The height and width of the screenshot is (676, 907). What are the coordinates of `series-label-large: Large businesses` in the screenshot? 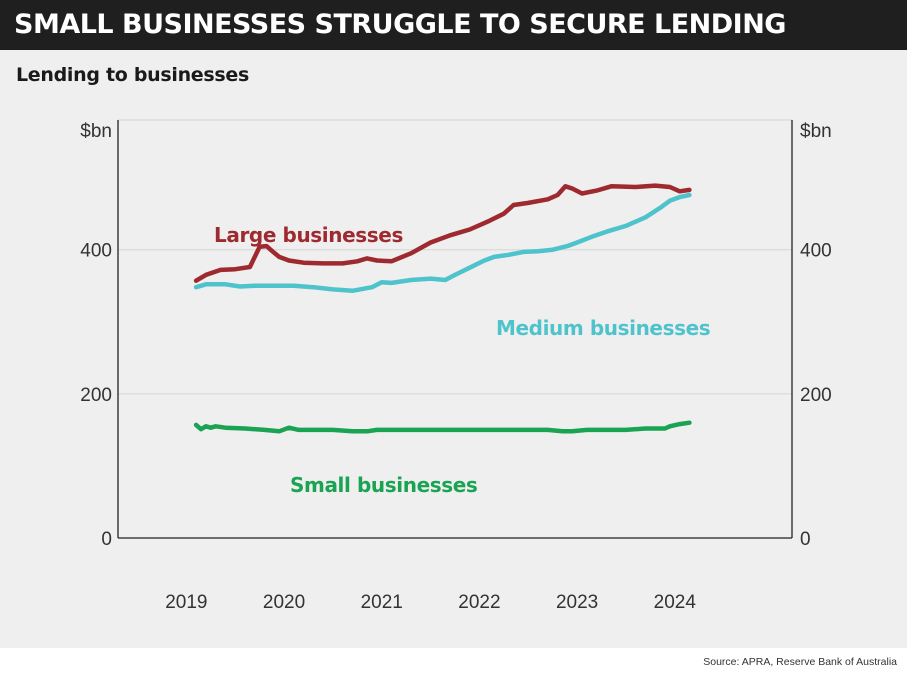 It's located at (308, 235).